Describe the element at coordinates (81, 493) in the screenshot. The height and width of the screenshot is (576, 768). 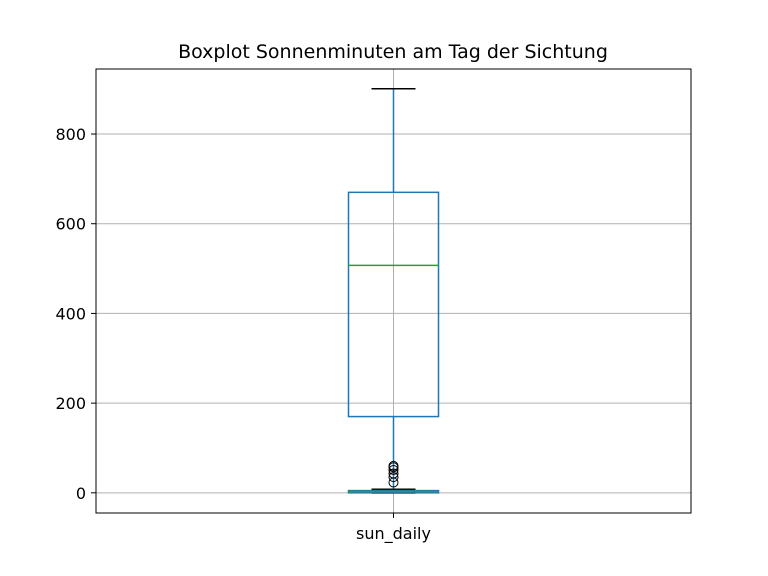
I see `y-tick-label: 0` at that location.